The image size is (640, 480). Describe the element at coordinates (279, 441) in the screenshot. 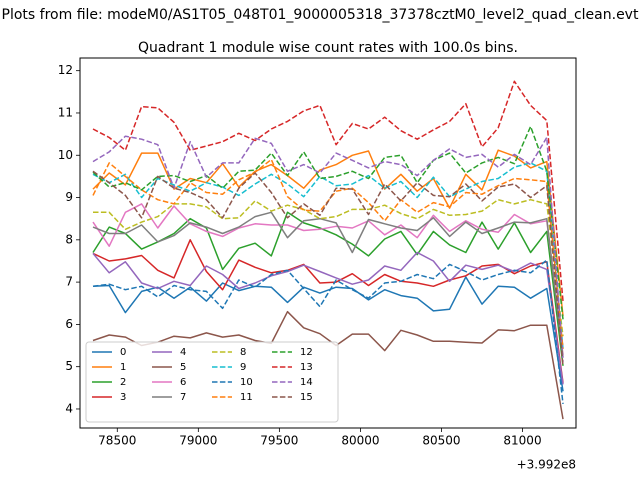

I see `x-tick-label: 79500` at that location.